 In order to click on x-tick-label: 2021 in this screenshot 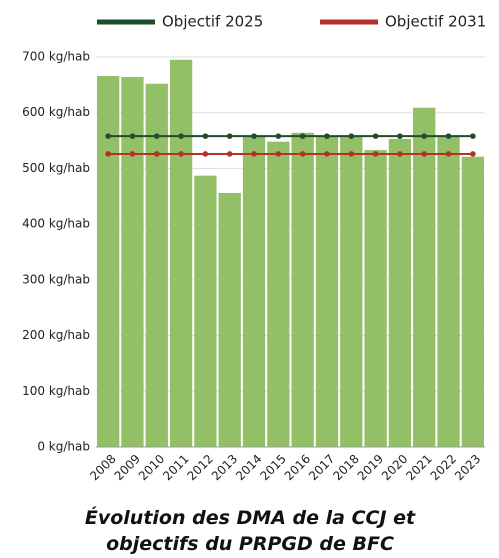, I will do `click(418, 467)`.